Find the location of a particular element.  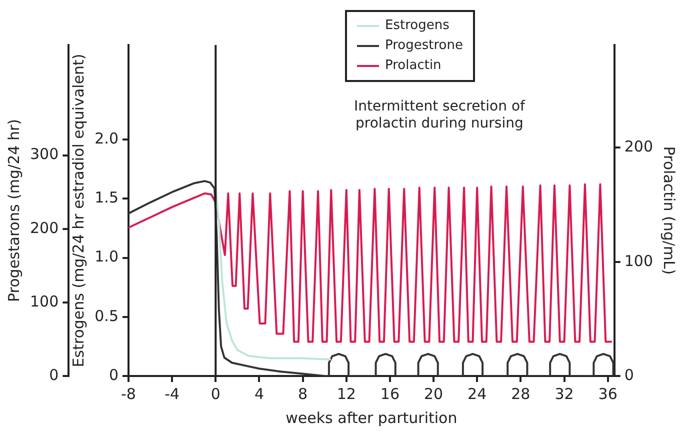

y3-tick-label: 100 is located at coordinates (44, 301).